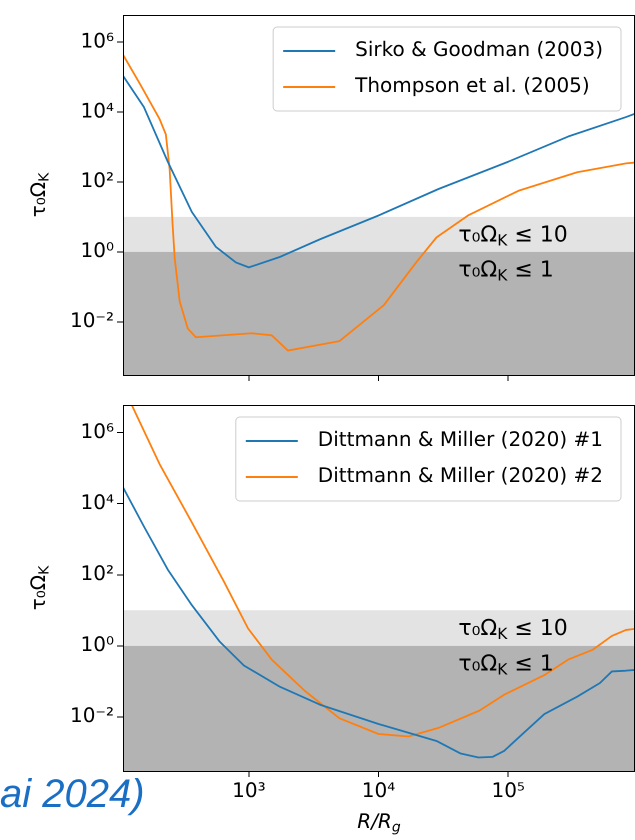 Image resolution: width=635 pixels, height=840 pixels. What do you see at coordinates (472, 85) in the screenshot?
I see `legend-label: Thompson et al. (2005)` at bounding box center [472, 85].